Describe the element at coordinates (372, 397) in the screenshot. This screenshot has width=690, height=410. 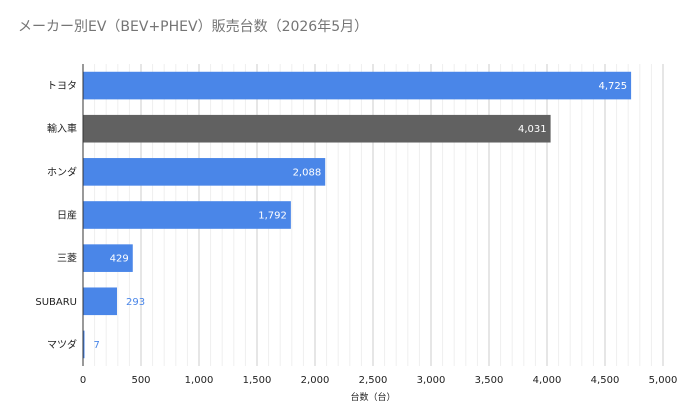
I see `x-axis-label: 台数（台）` at that location.